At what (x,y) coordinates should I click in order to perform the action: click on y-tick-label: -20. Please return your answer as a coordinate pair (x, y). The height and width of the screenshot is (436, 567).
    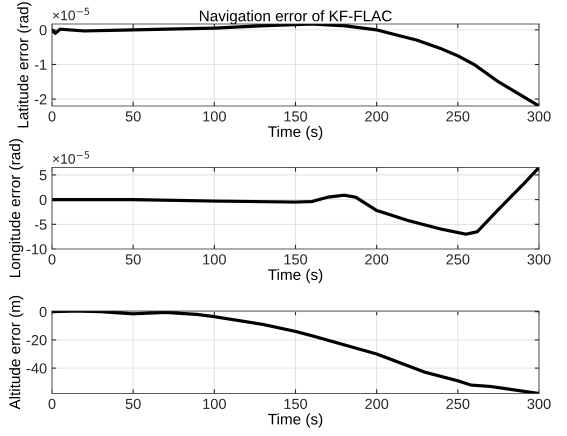
    Looking at the image, I should click on (36, 340).